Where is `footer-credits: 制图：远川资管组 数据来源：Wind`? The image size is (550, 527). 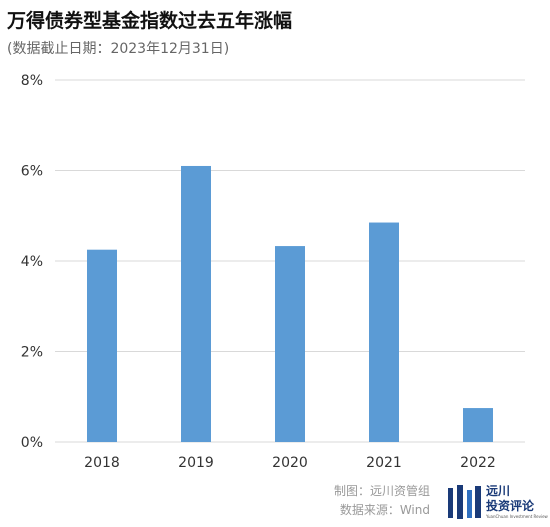 footer-credits: 制图：远川资管组 数据来源：Wind is located at coordinates (382, 501).